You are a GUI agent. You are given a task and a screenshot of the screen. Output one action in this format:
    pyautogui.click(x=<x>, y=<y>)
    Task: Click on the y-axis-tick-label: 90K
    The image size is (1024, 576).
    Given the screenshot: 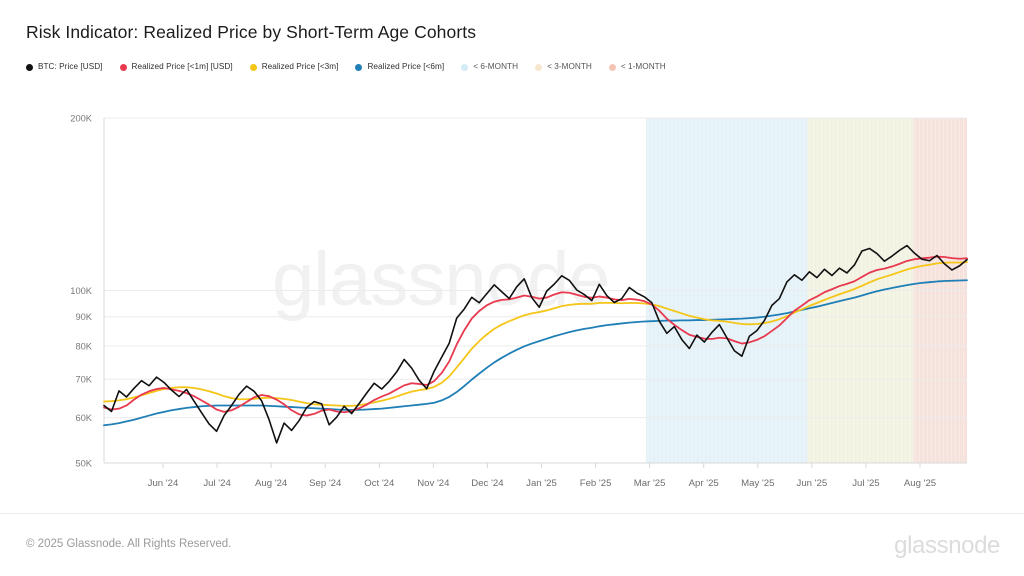 What is the action you would take?
    pyautogui.click(x=83, y=317)
    